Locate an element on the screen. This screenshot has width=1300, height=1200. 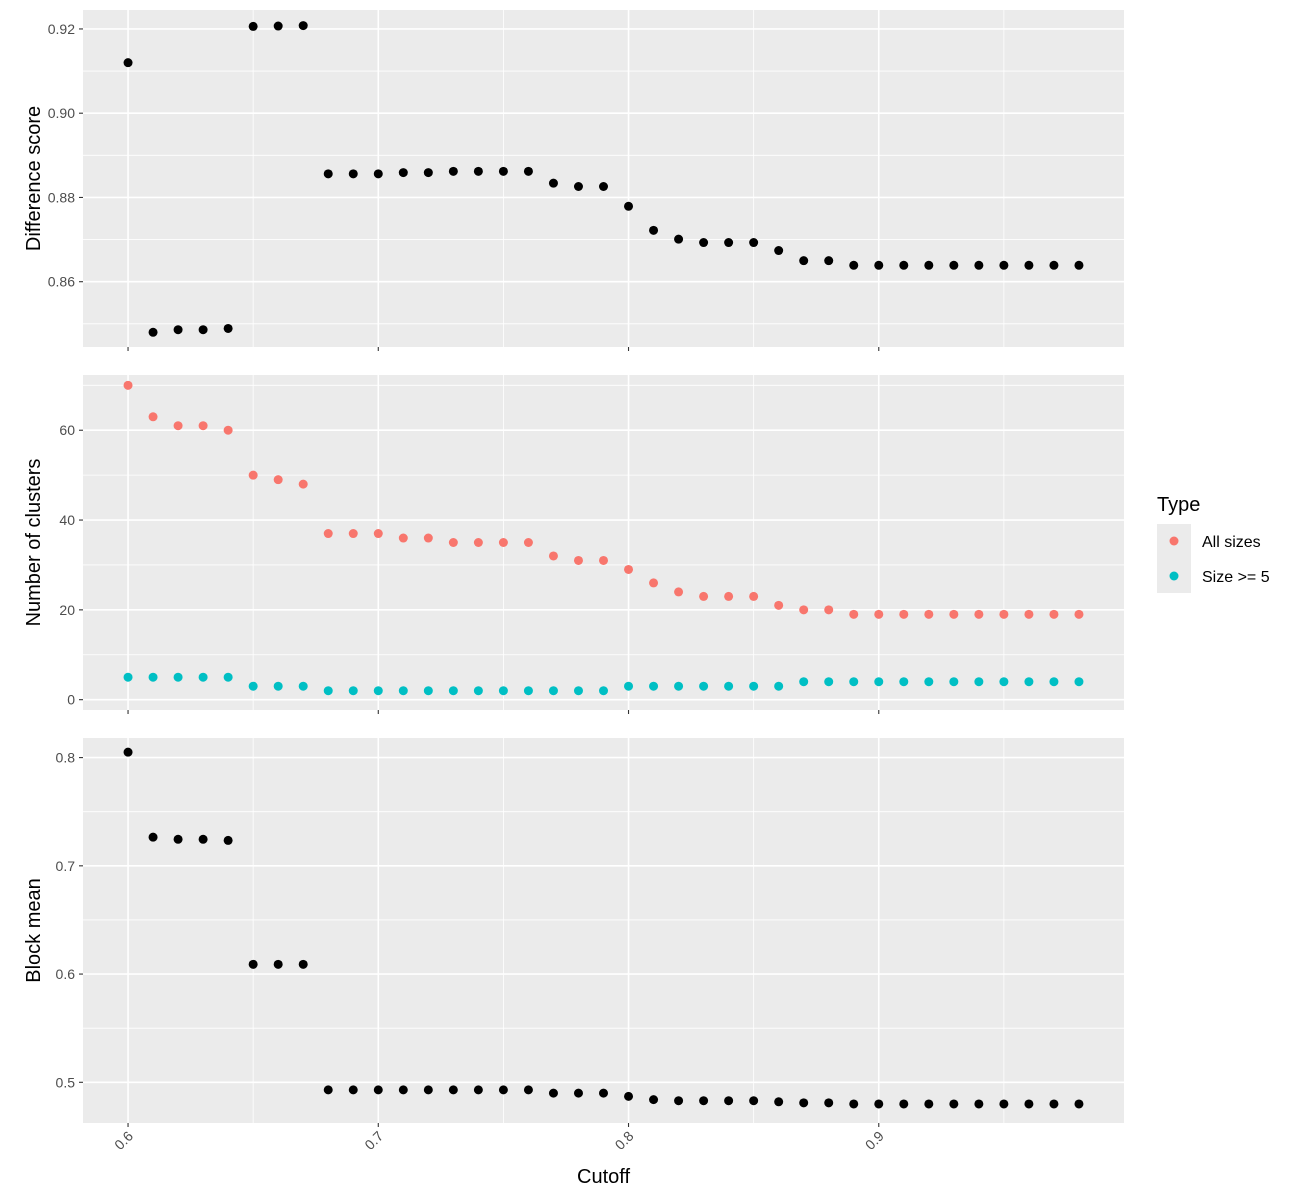
y-tick-label: 0.90 is located at coordinates (61, 113).